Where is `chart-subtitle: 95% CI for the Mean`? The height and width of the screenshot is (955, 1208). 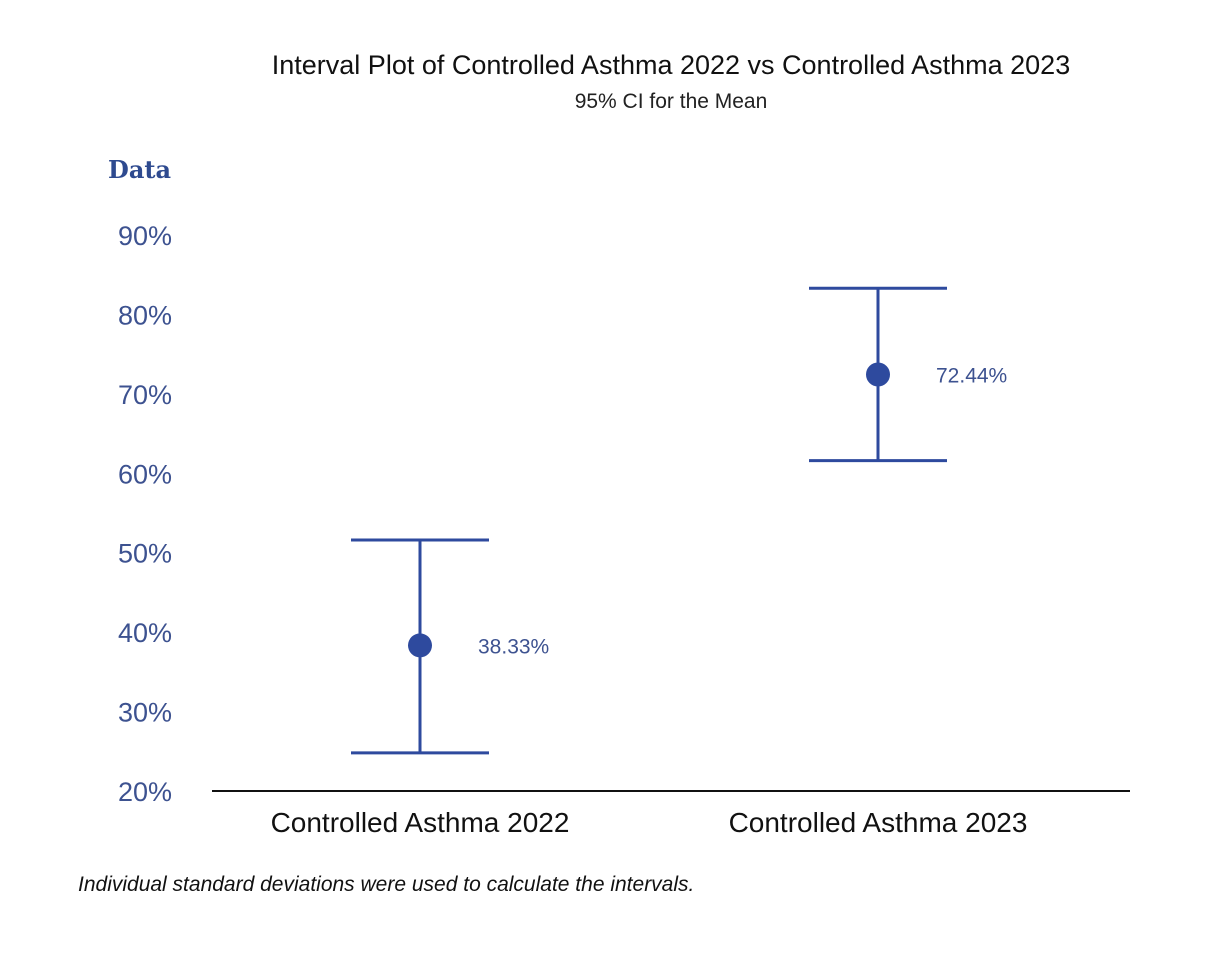
chart-subtitle: 95% CI for the Mean is located at coordinates (671, 101).